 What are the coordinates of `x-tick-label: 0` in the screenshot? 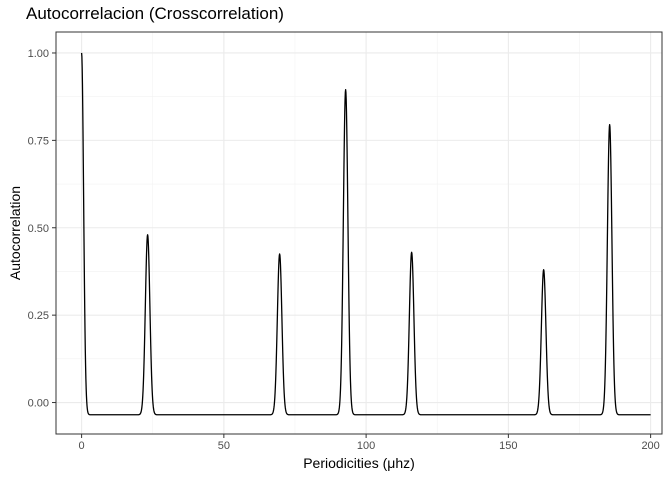 It's located at (82, 446).